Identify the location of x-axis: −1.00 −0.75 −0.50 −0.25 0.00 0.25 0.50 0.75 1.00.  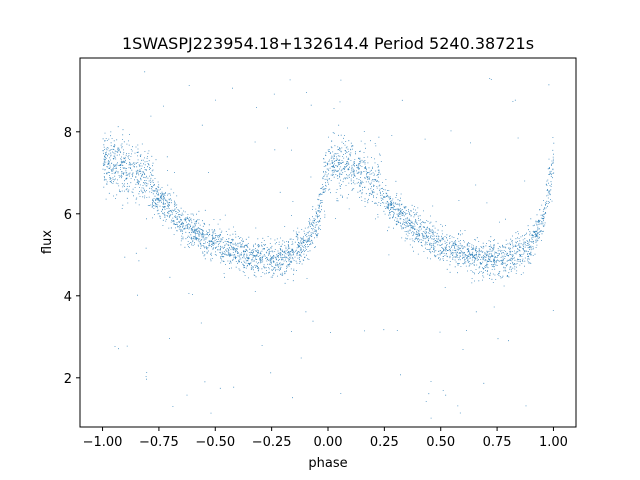
(325, 438).